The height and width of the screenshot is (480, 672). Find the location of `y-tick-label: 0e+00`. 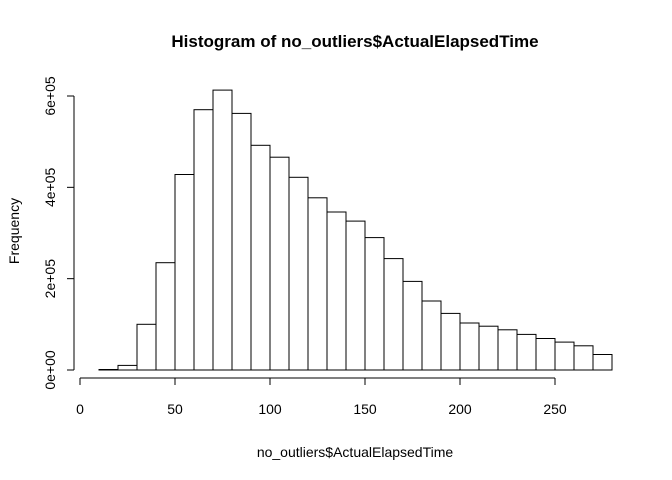

y-tick-label: 0e+00 is located at coordinates (50, 370).